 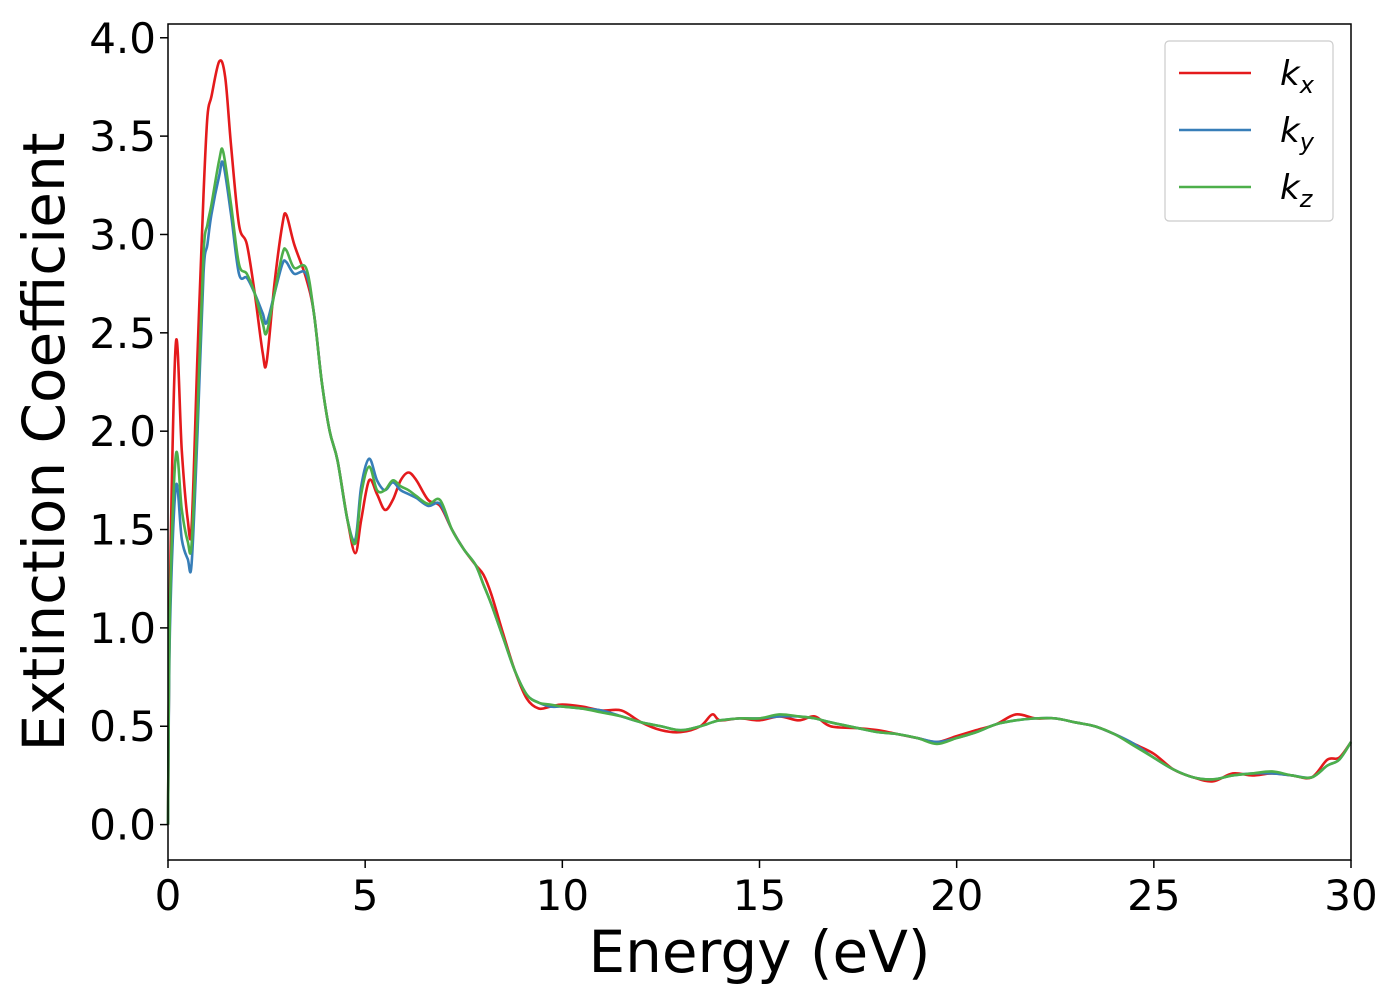 I want to click on x-tick-label: 30, so click(x=1350, y=895).